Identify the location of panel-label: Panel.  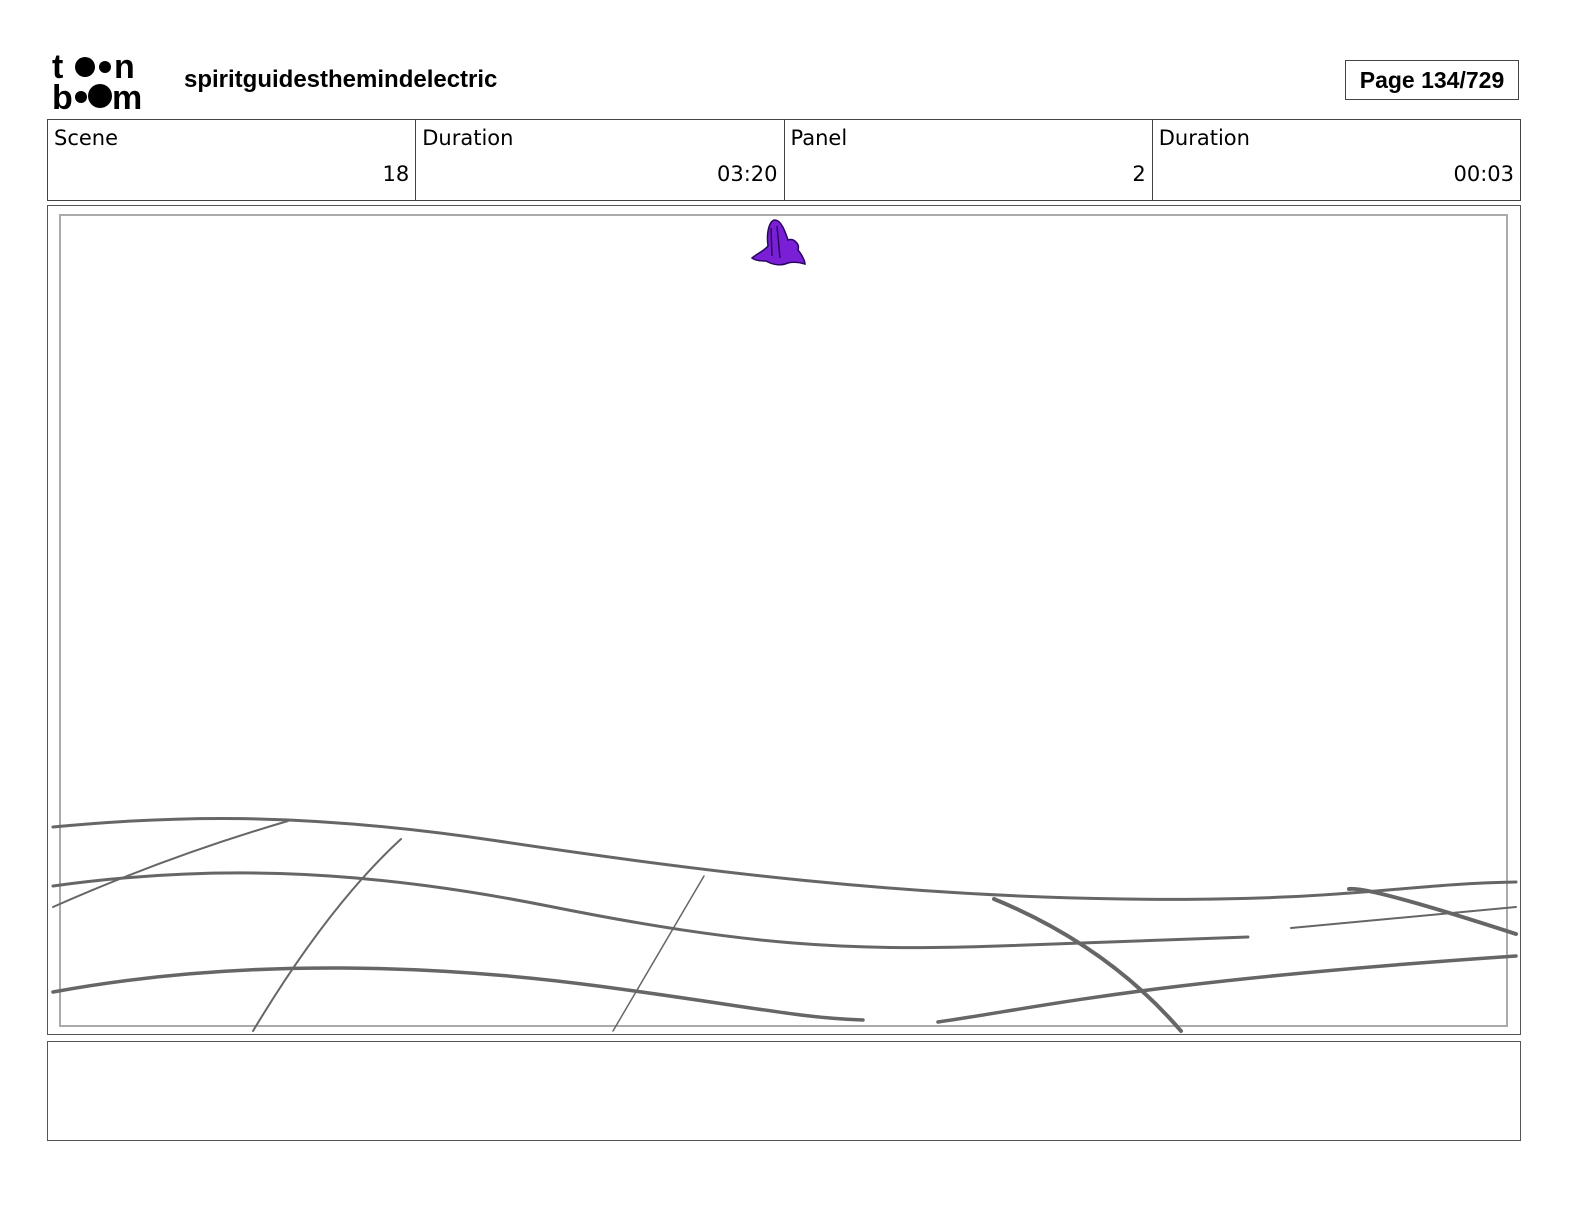
(819, 138).